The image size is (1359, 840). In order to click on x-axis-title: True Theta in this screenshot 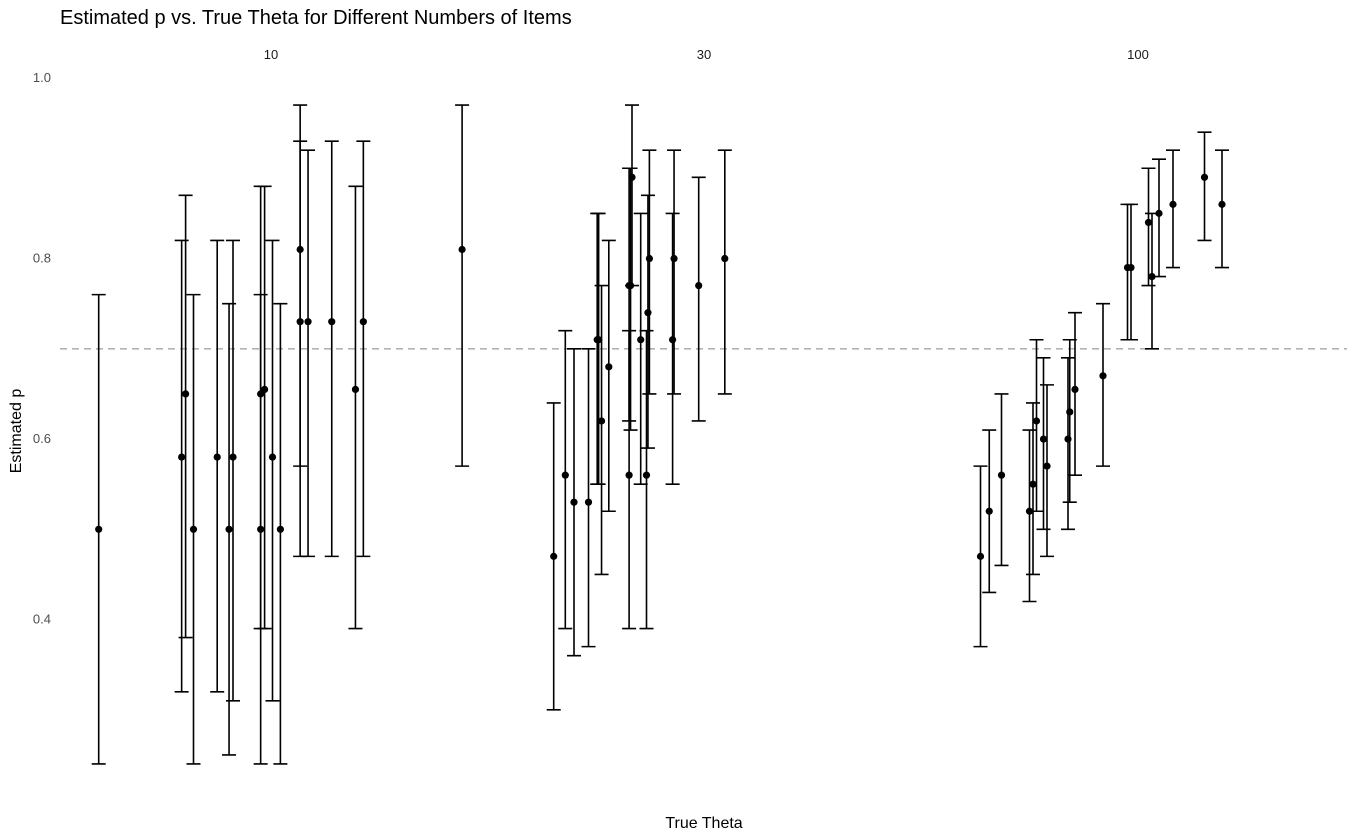, I will do `click(703, 823)`.